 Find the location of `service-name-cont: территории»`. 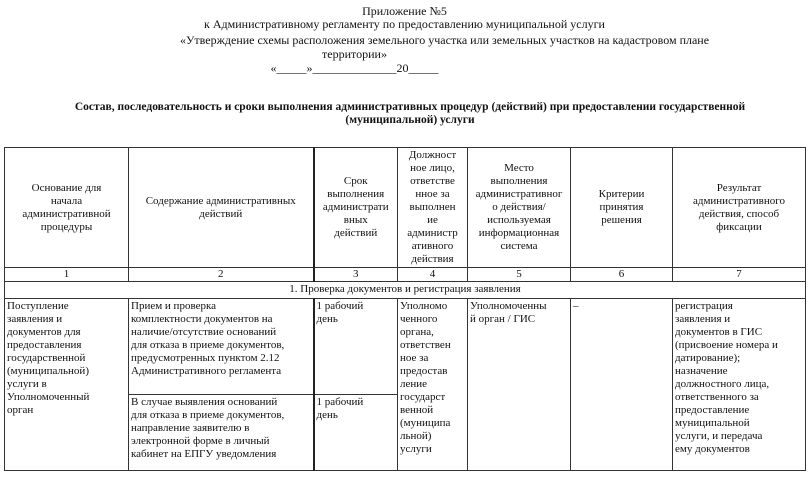

service-name-cont: территории» is located at coordinates (354, 54).